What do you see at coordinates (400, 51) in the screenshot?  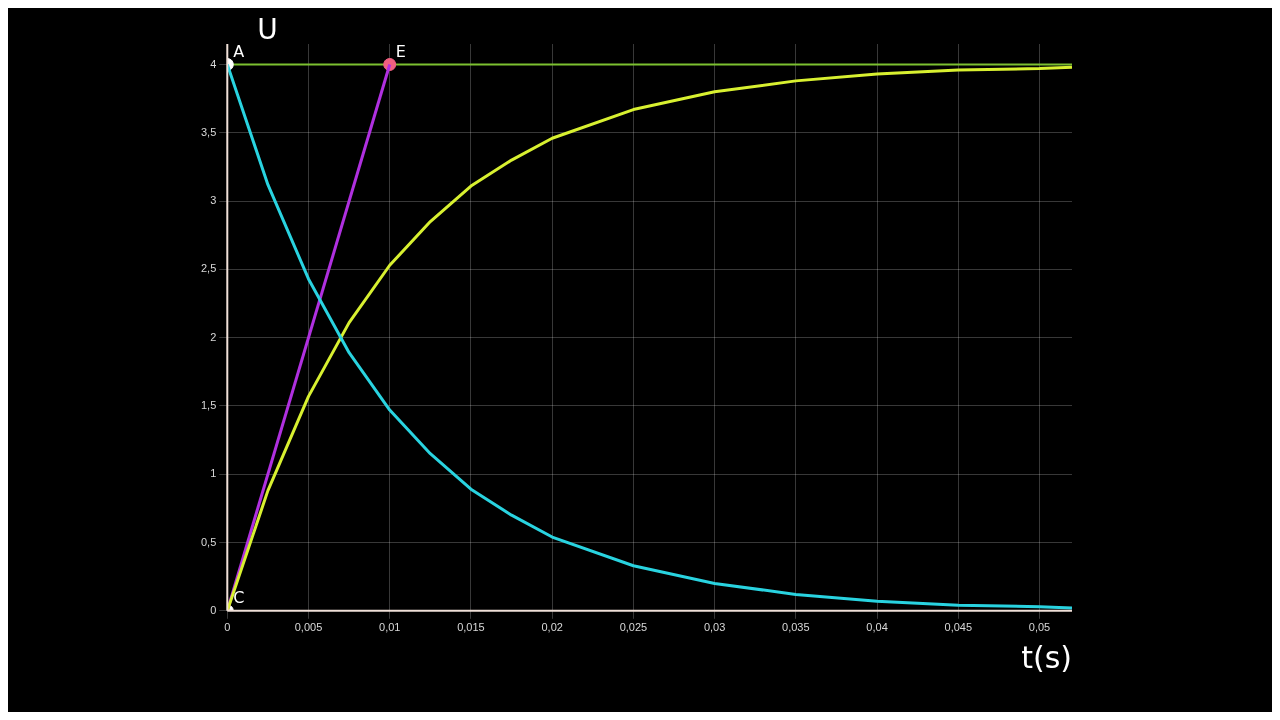 I see `annotation: E` at bounding box center [400, 51].